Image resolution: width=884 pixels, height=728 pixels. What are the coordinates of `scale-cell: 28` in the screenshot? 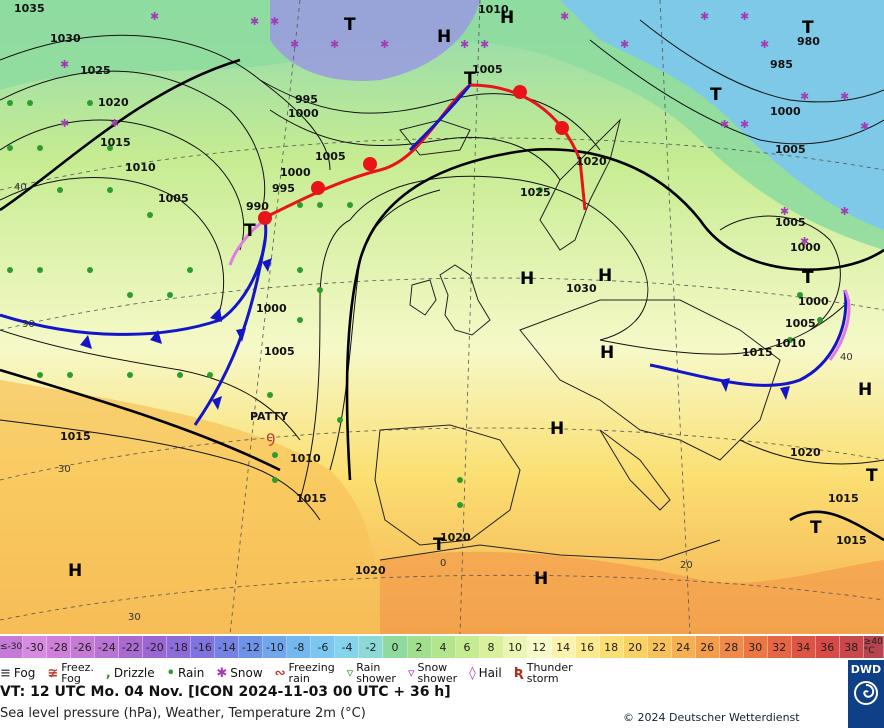 It's located at (731, 647).